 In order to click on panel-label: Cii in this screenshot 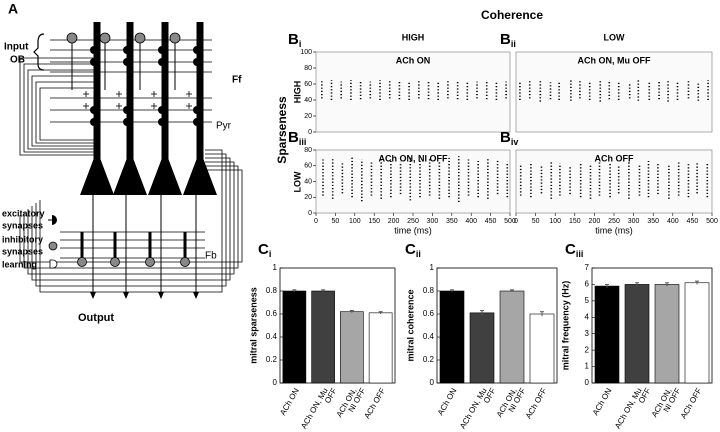, I will do `click(413, 250)`.